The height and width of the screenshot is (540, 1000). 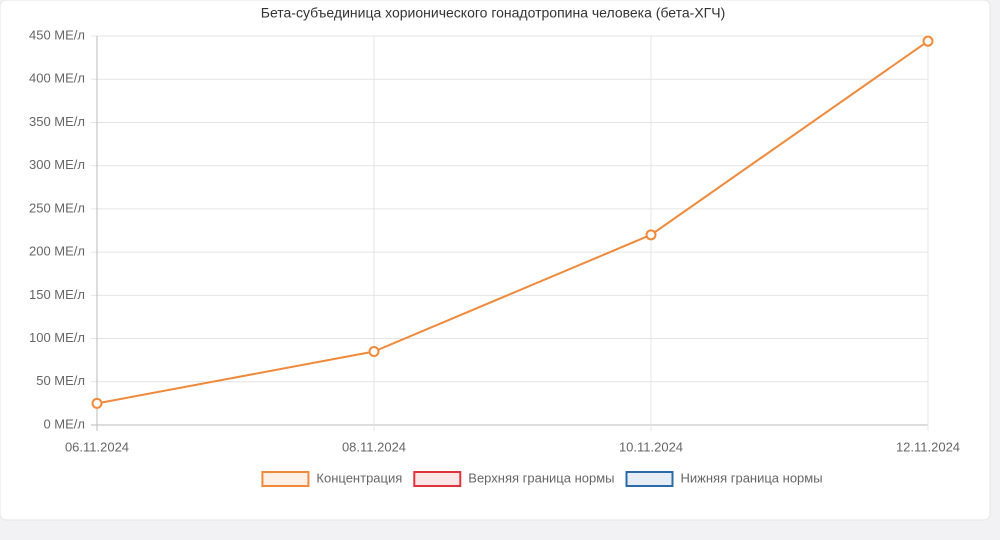 What do you see at coordinates (97, 446) in the screenshot?
I see `x-tick-label: 06.11.2024` at bounding box center [97, 446].